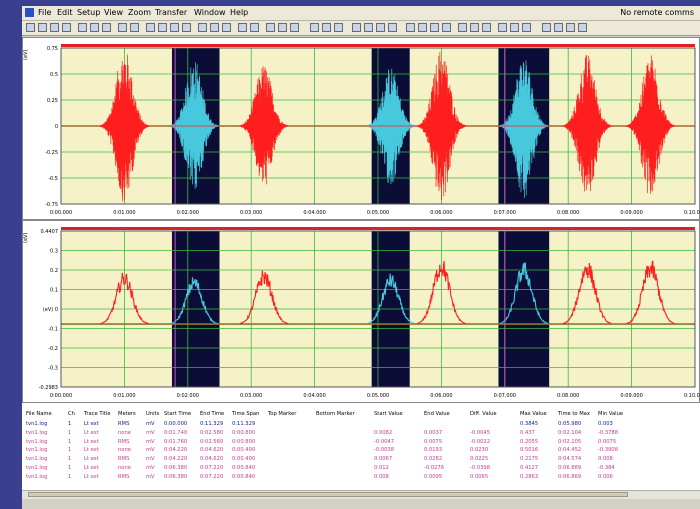 This screenshot has width=700, height=509. I want to click on column-header: Time Span, so click(246, 414).